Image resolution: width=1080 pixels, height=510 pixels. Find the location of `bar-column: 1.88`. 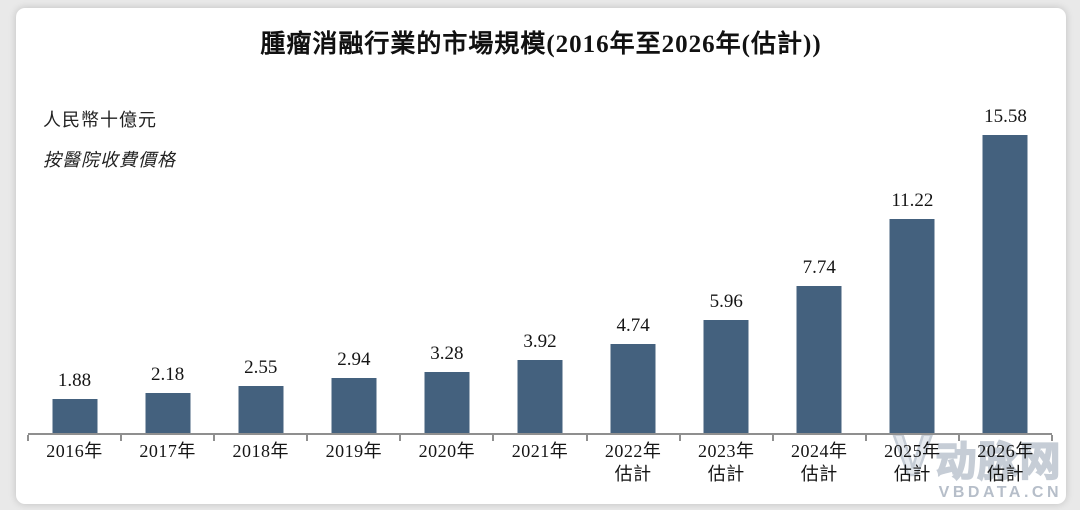

bar-column: 1.88 is located at coordinates (74, 270).